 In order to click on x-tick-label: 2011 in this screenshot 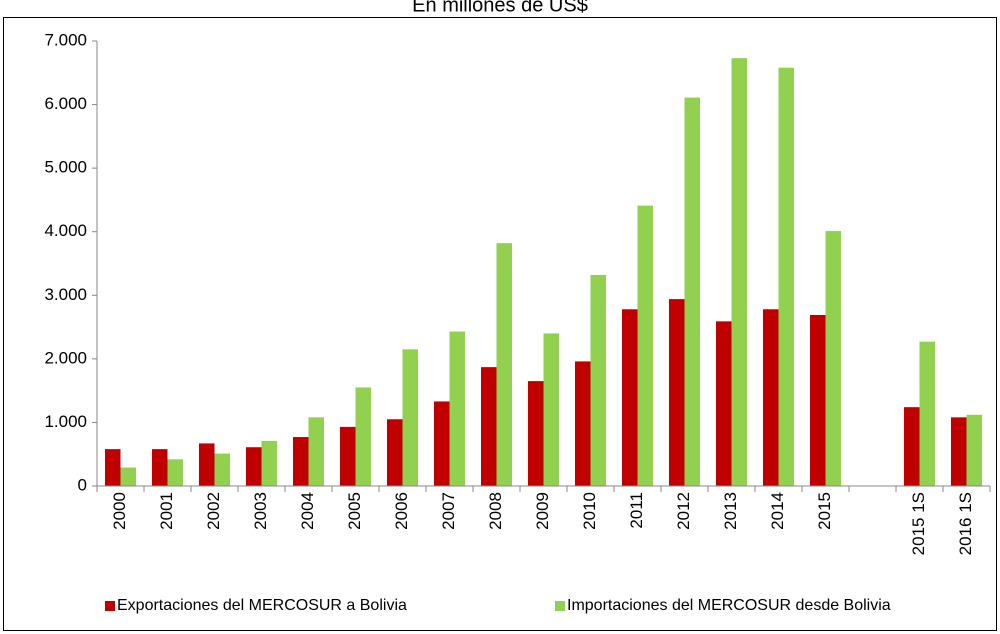, I will do `click(636, 510)`.